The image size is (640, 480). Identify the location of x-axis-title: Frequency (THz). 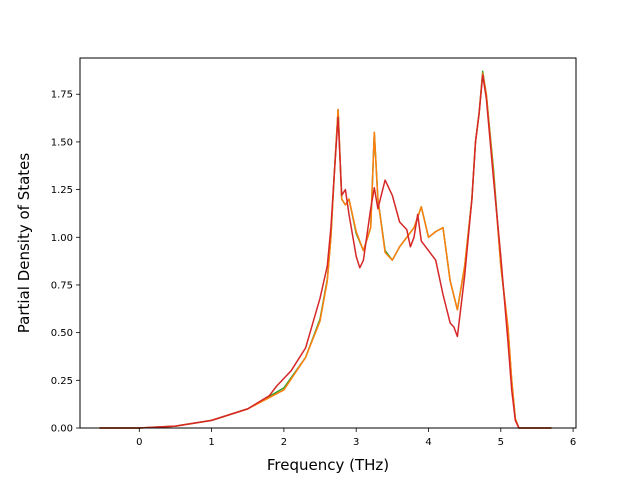
(328, 465).